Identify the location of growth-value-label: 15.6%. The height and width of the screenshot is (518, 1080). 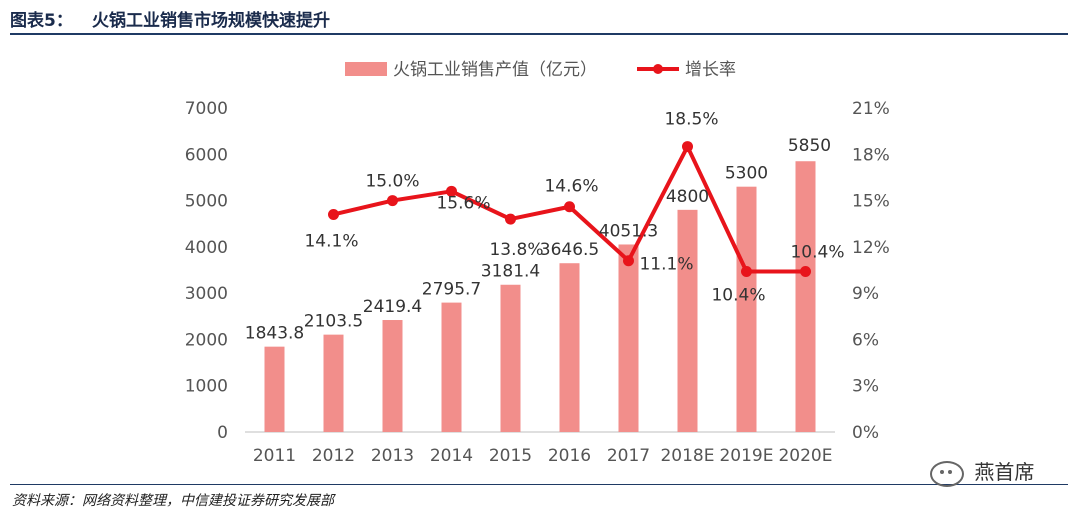
(463, 203).